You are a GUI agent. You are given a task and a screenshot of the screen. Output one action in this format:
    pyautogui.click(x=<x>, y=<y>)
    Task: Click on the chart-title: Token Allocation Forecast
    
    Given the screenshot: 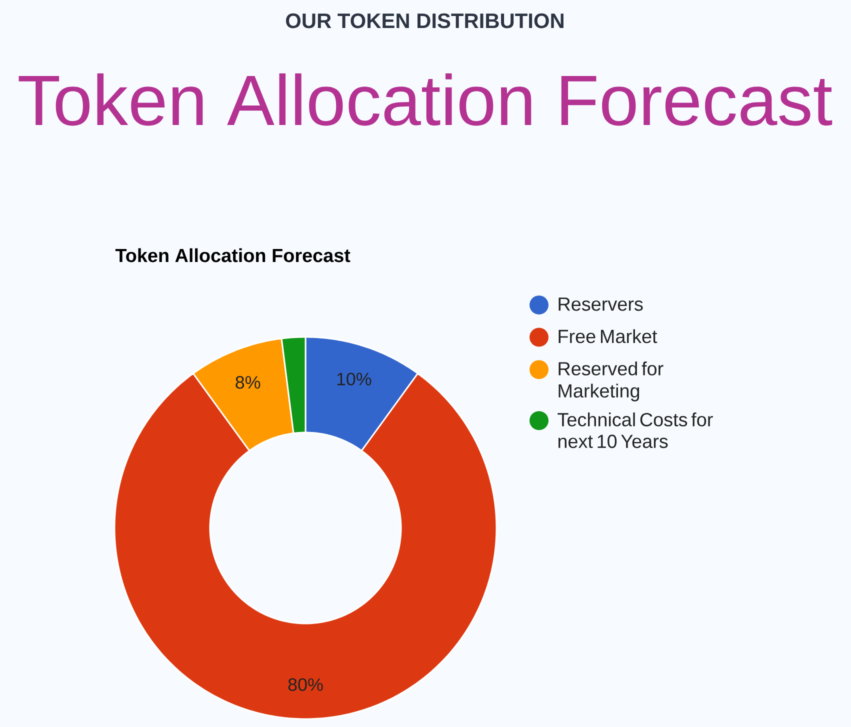 What is the action you would take?
    pyautogui.click(x=425, y=99)
    